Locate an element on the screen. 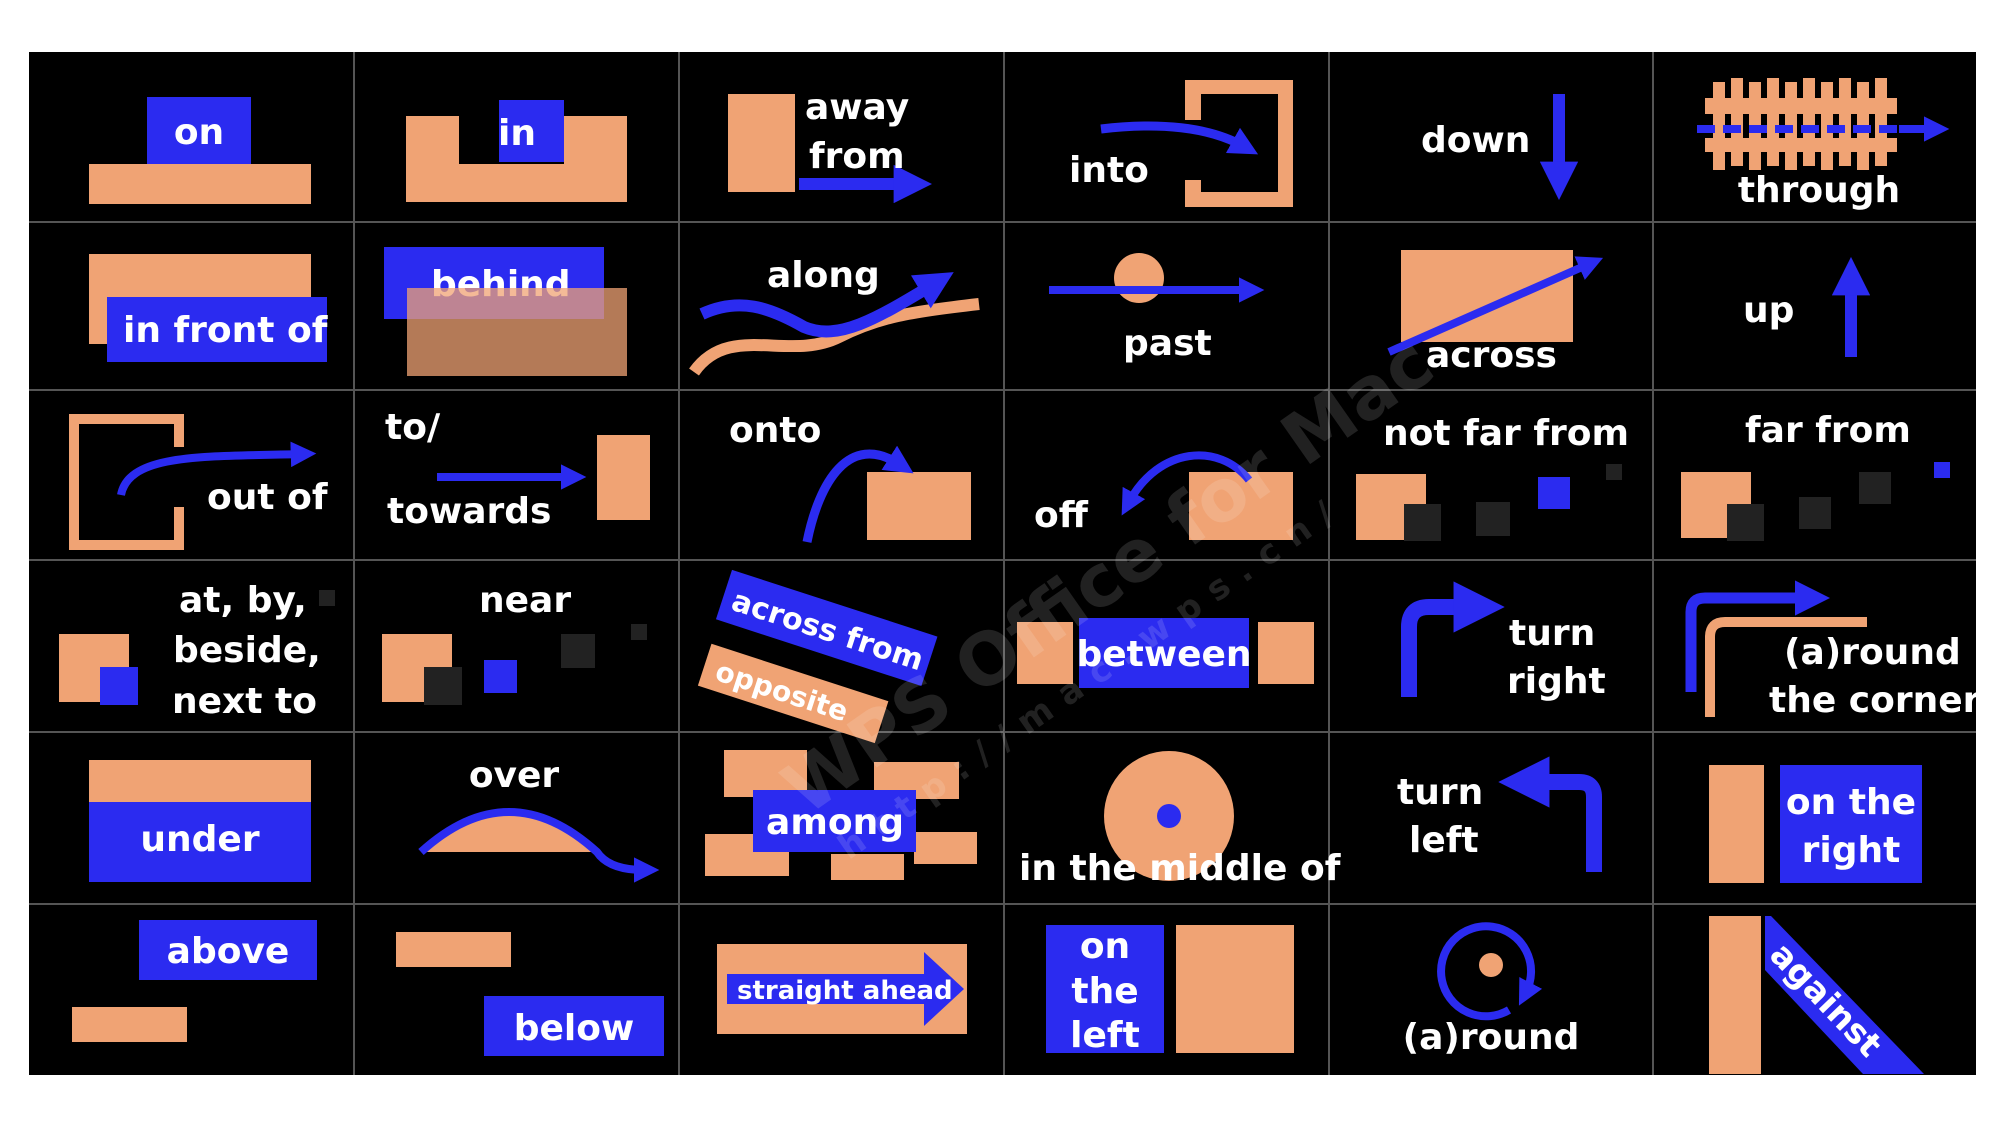  cell-in: in is located at coordinates (516, 151).